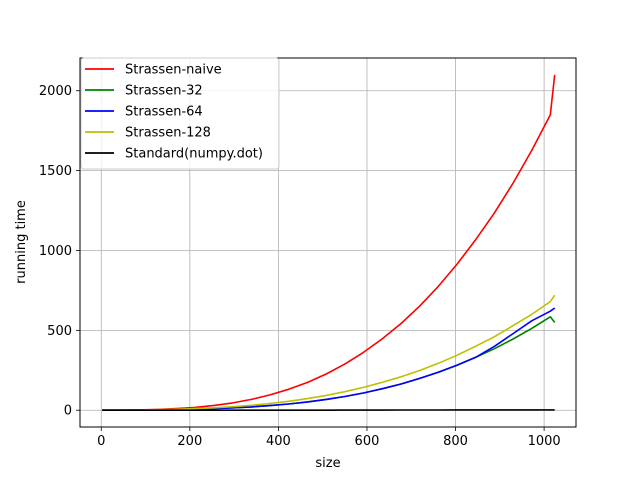  I want to click on x-tick-label: 600, so click(367, 441).